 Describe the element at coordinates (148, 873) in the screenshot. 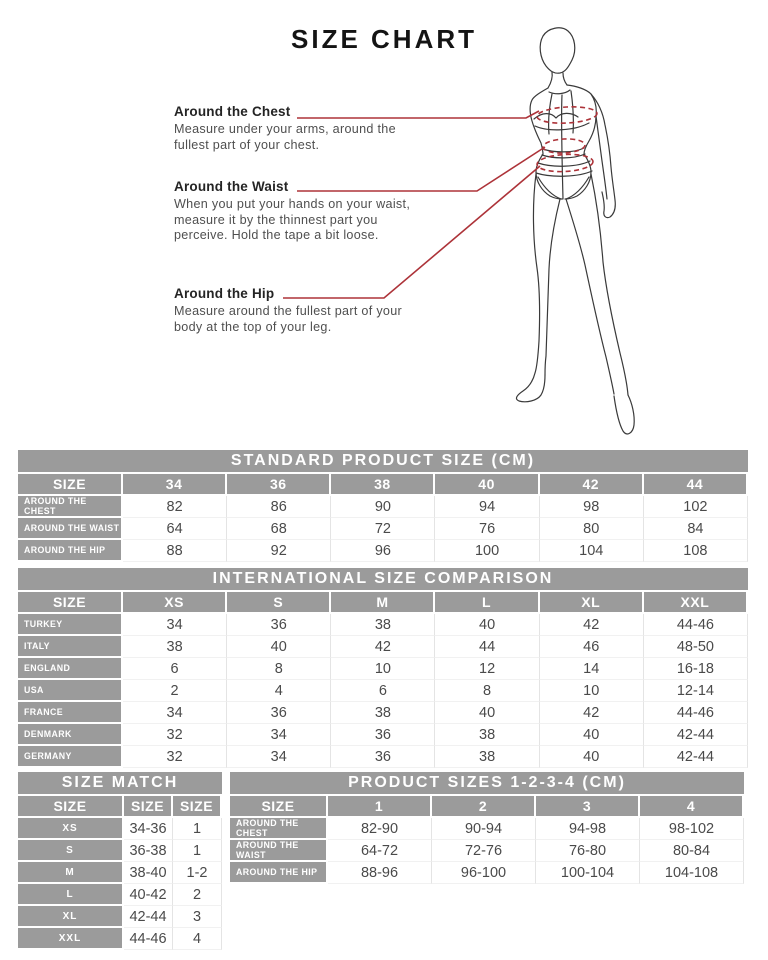

I see `cell-value: 38-40` at that location.